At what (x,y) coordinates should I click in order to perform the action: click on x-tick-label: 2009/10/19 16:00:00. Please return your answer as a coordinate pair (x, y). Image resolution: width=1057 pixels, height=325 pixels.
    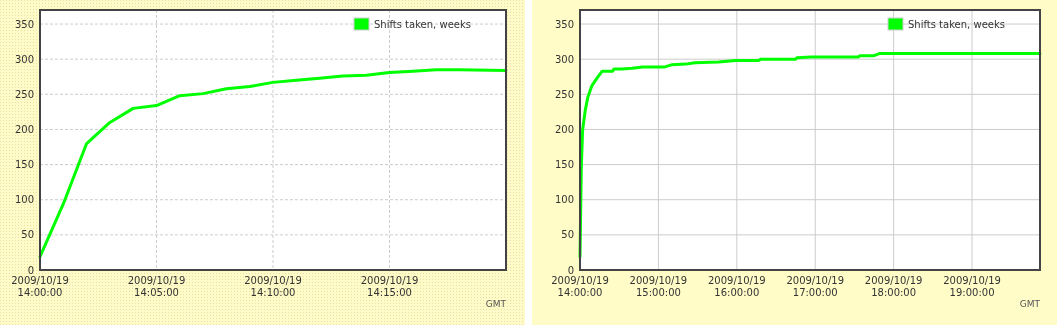
    Looking at the image, I should click on (737, 286).